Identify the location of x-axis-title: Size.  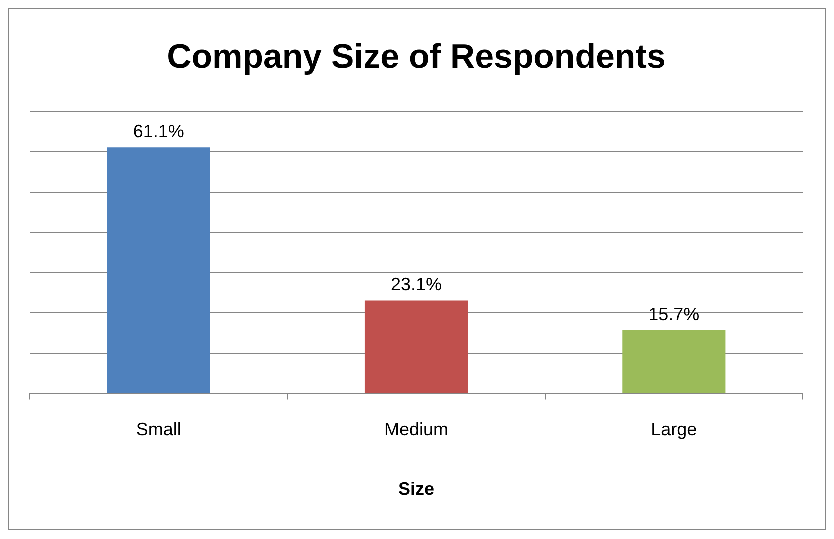
(416, 489).